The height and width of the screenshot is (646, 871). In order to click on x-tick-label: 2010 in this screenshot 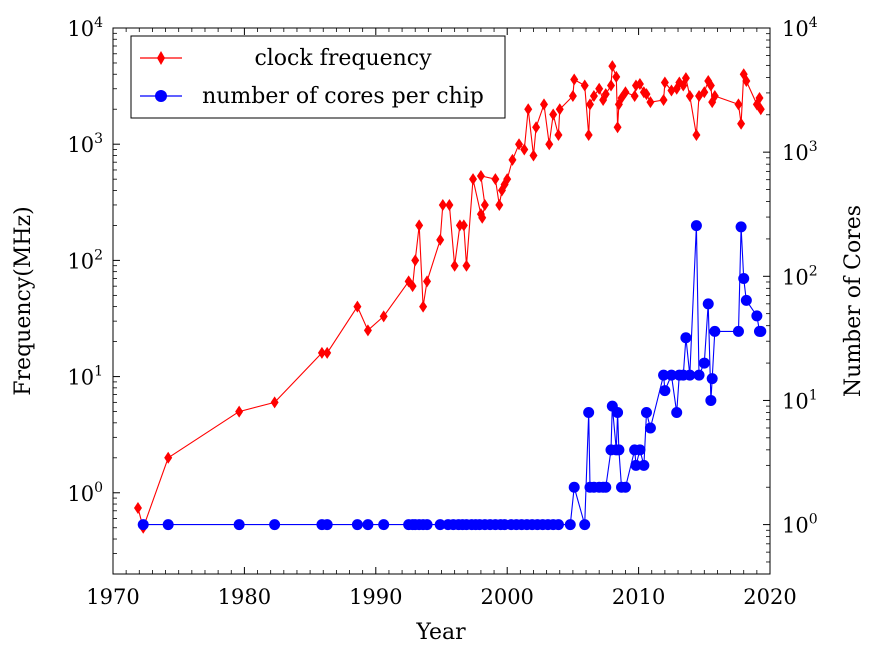, I will do `click(638, 597)`.